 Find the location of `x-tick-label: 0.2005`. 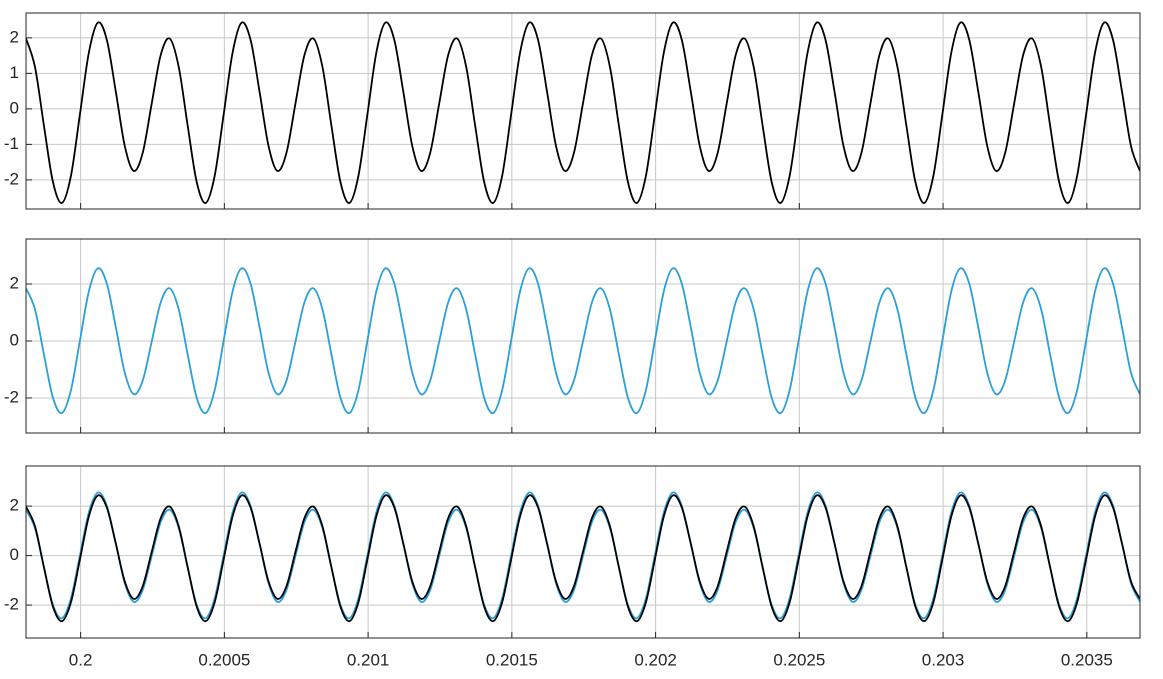

x-tick-label: 0.2005 is located at coordinates (224, 659).